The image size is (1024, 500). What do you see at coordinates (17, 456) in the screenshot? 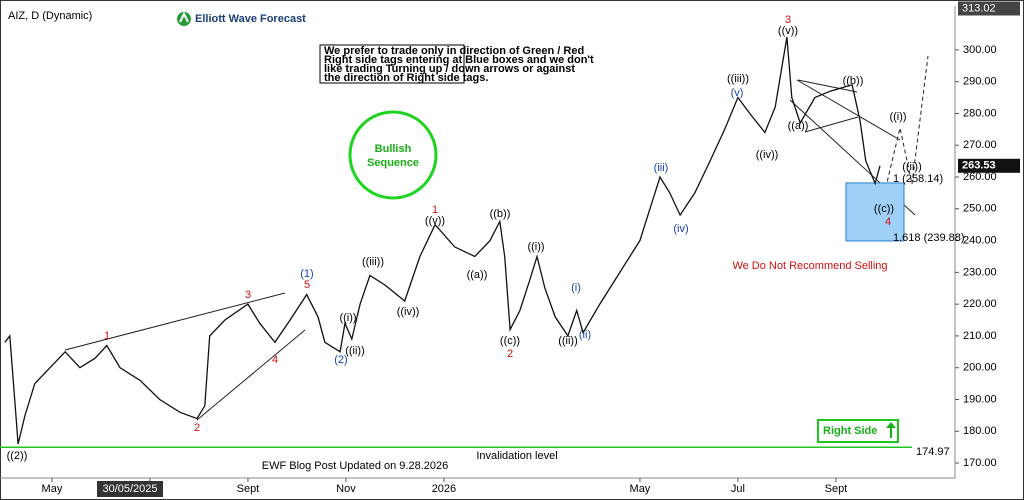
I see `wave-label: ((2))` at bounding box center [17, 456].